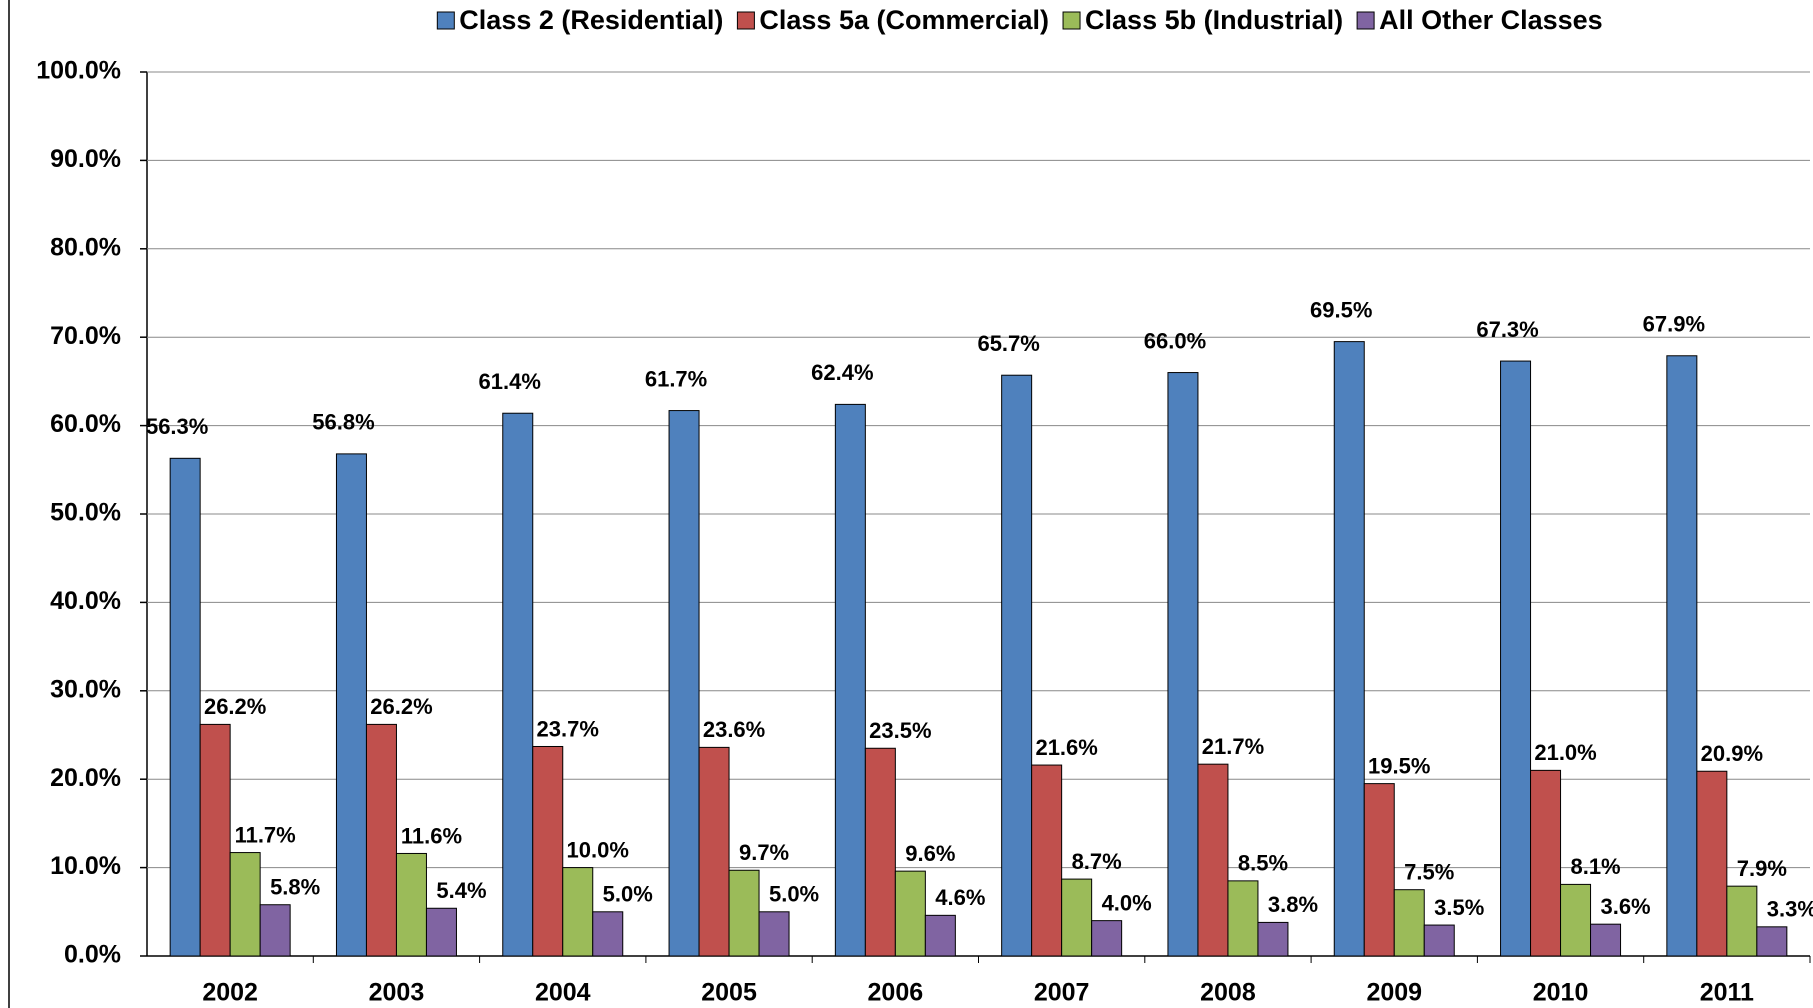 This screenshot has height=1008, width=1813. Describe the element at coordinates (85, 336) in the screenshot. I see `y-tick-label: 70.0%` at that location.